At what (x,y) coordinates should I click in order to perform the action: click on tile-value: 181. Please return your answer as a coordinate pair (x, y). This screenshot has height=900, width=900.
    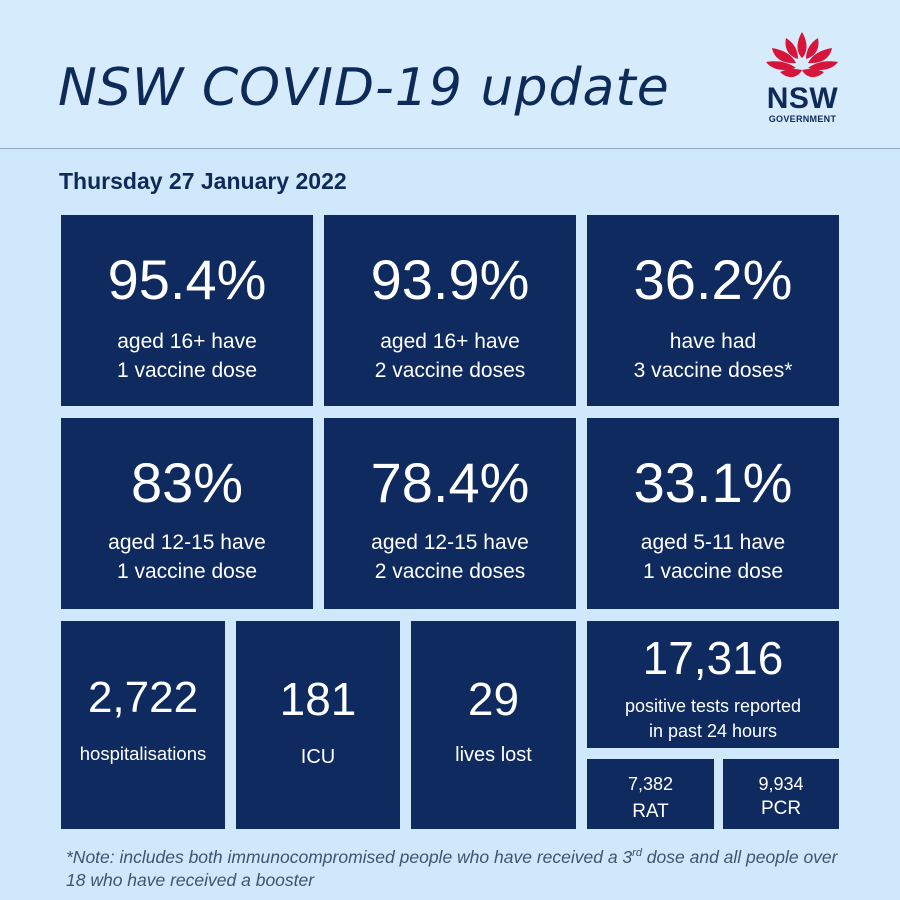
    Looking at the image, I should click on (318, 699).